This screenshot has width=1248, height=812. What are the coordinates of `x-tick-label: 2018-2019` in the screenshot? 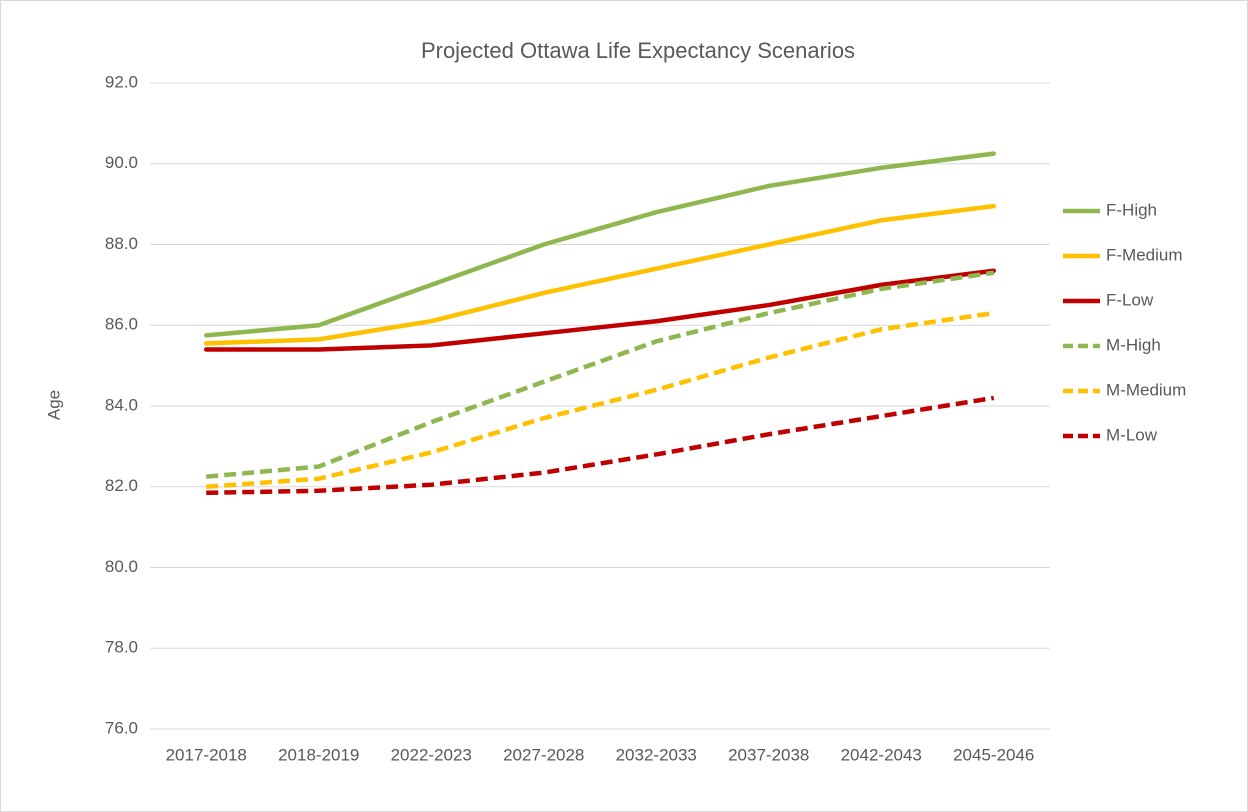 It's located at (318, 754).